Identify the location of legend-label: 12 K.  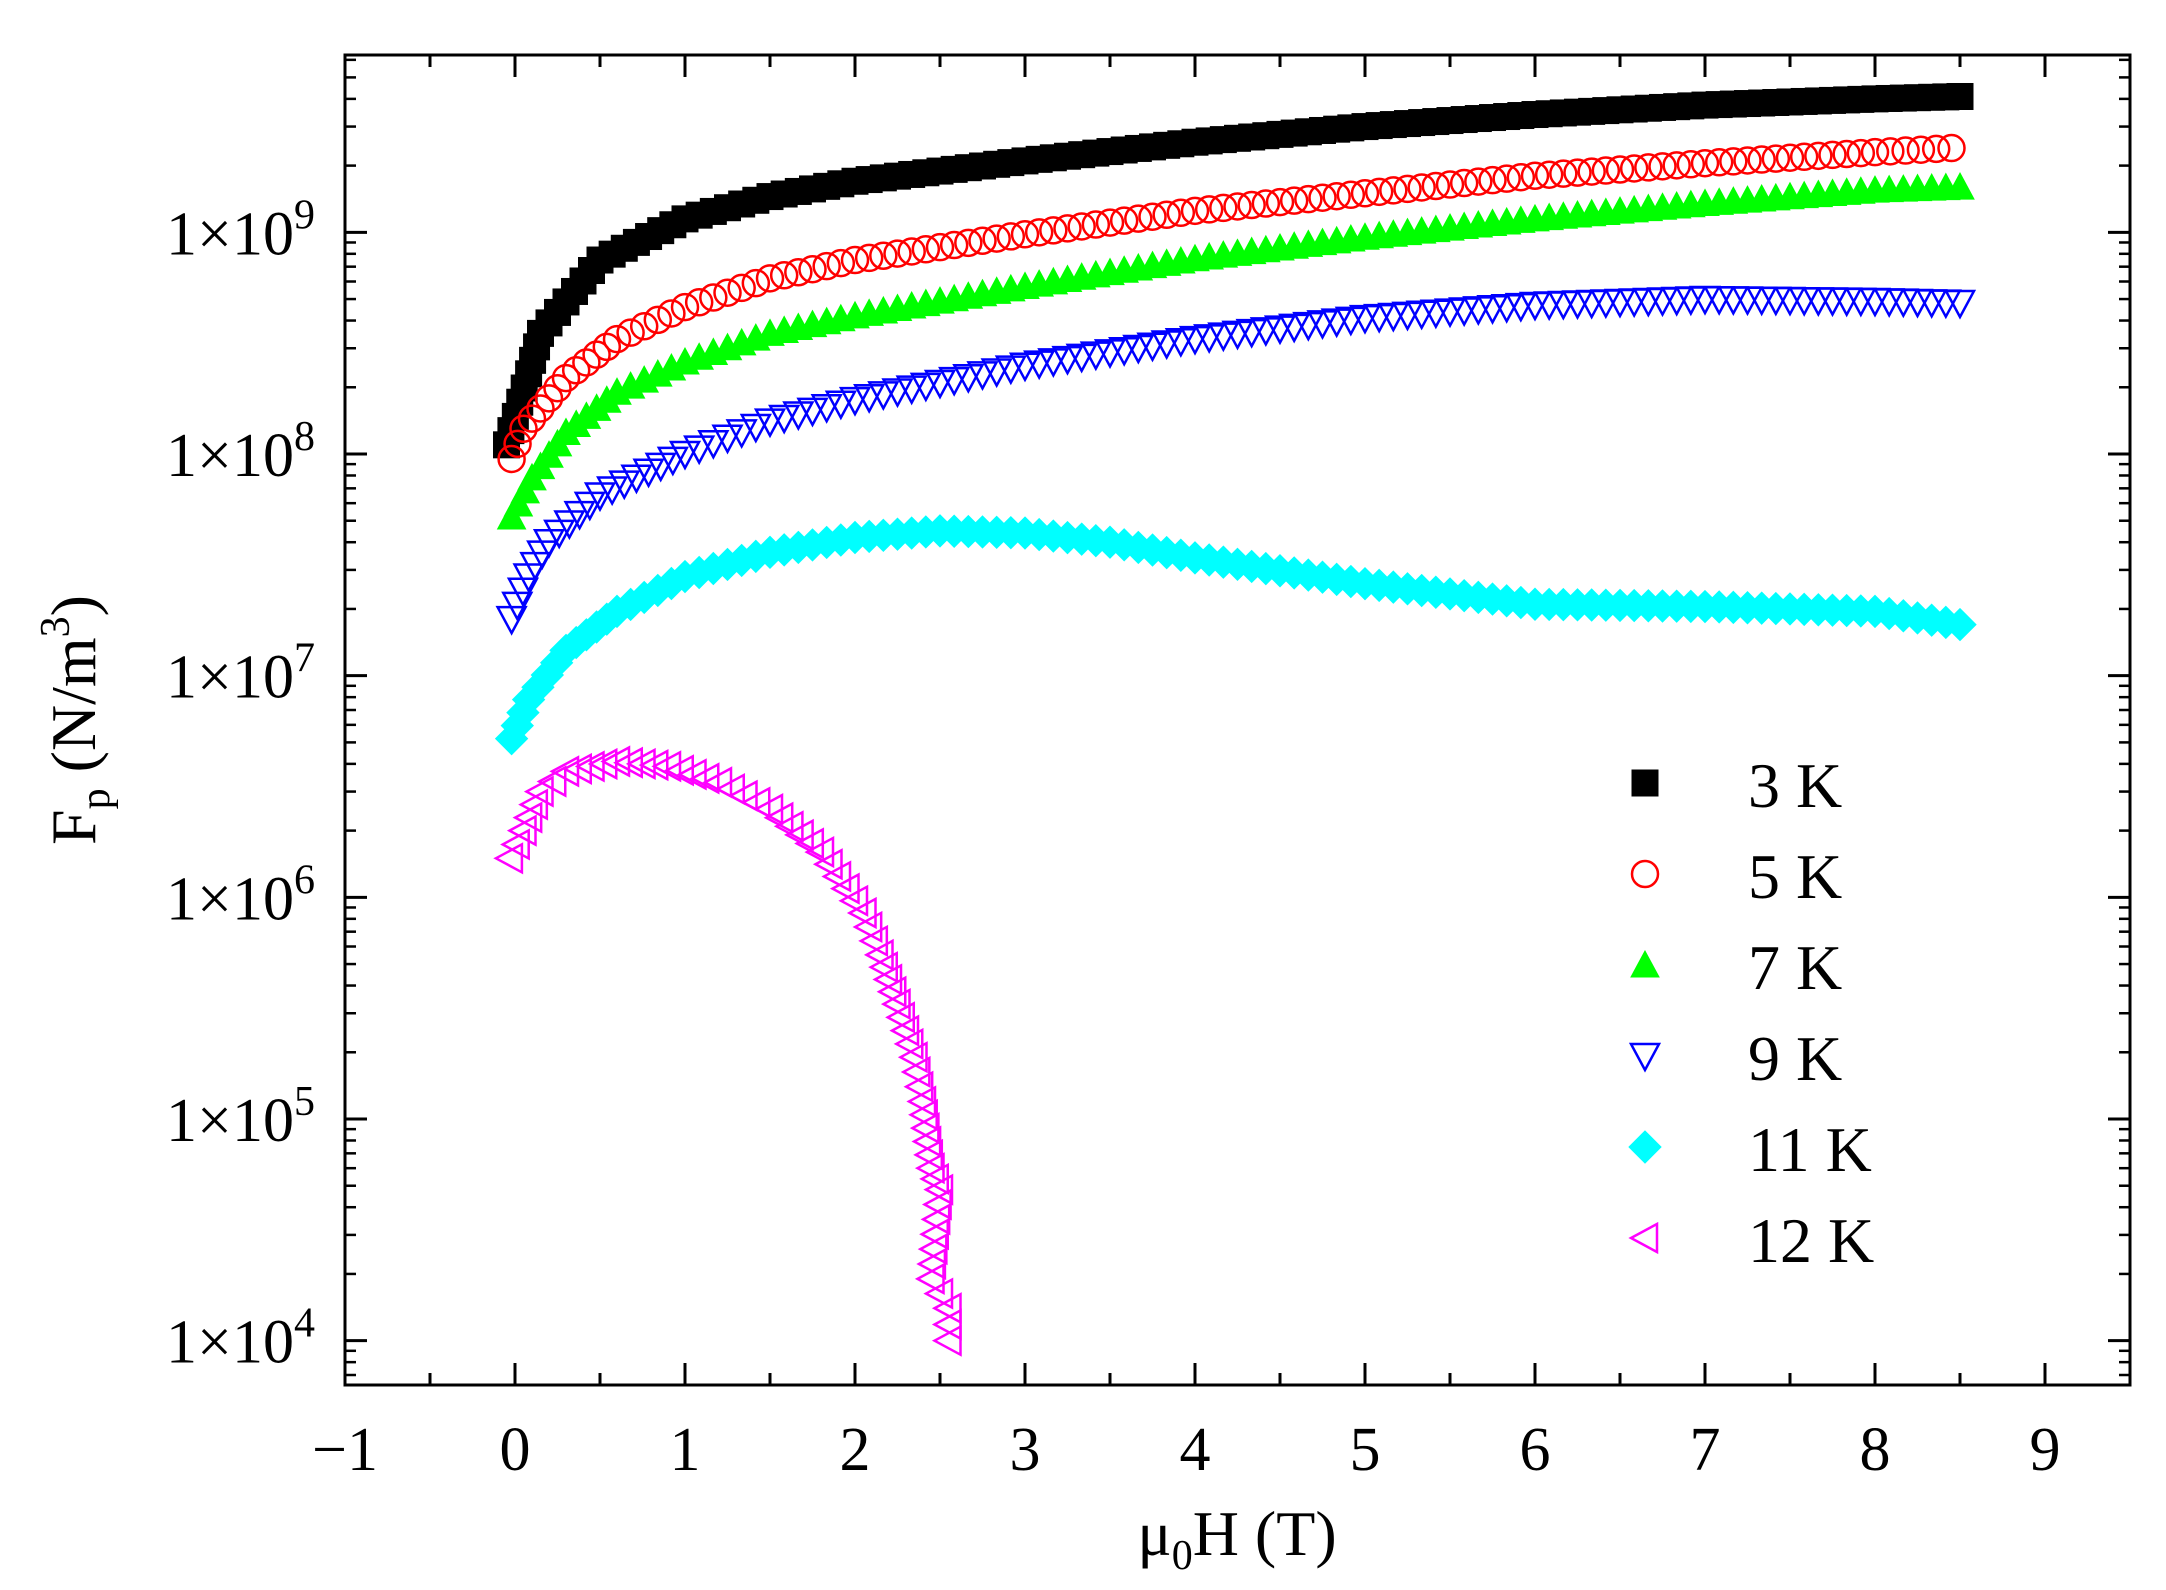
(1811, 1240).